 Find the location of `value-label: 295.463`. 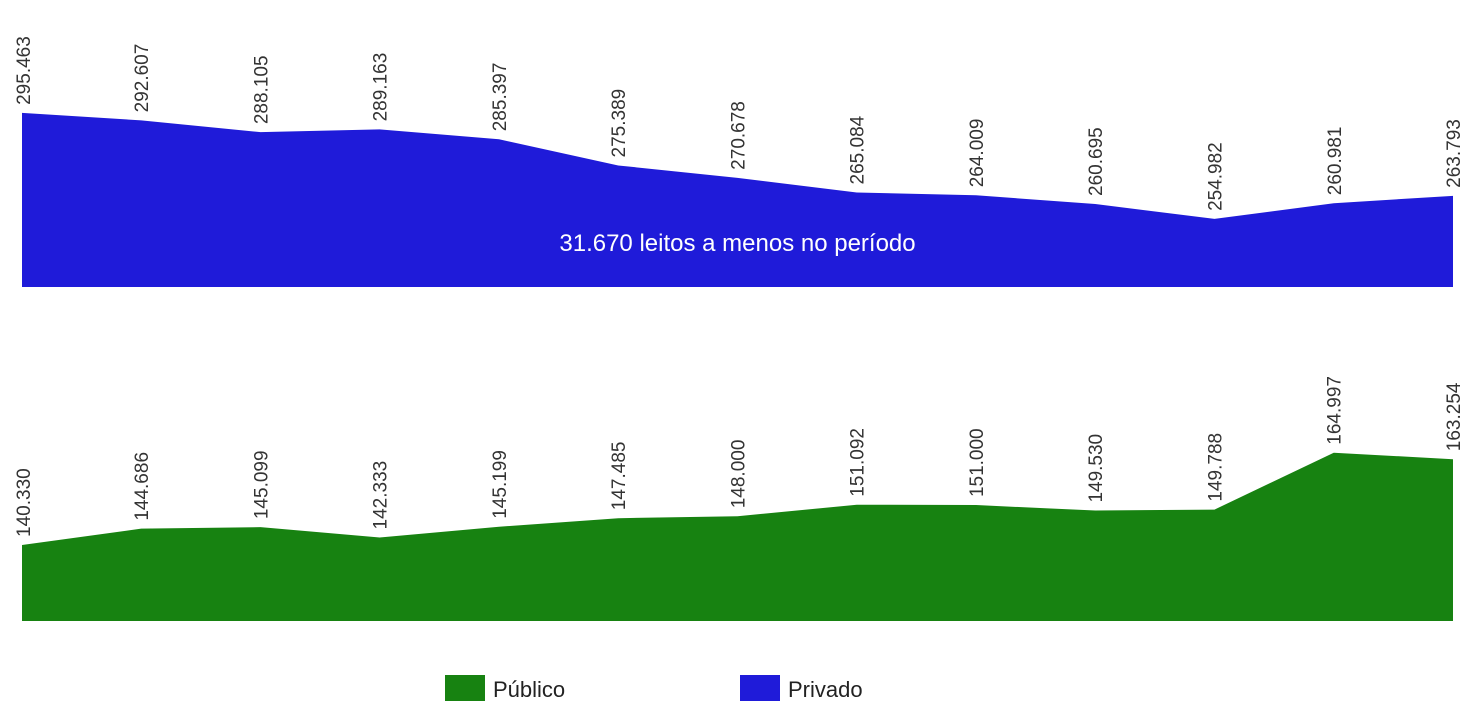

value-label: 295.463 is located at coordinates (24, 70).